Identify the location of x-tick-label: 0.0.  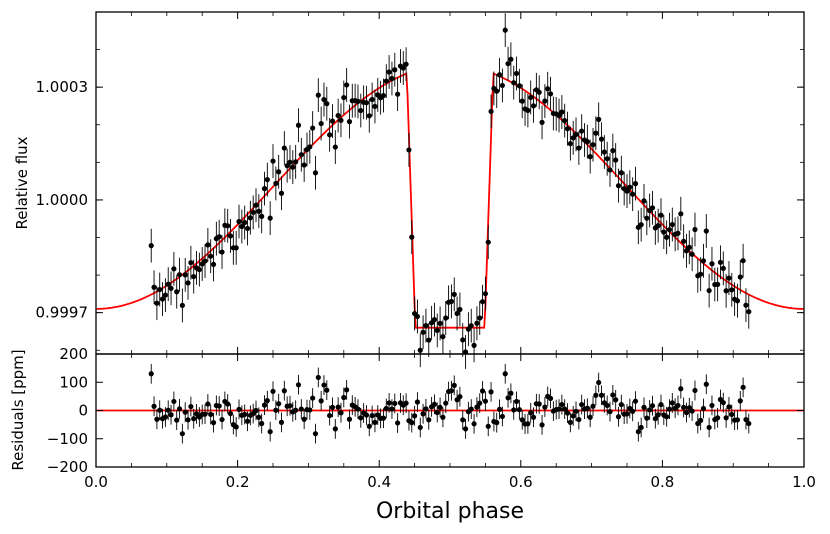
(96, 482).